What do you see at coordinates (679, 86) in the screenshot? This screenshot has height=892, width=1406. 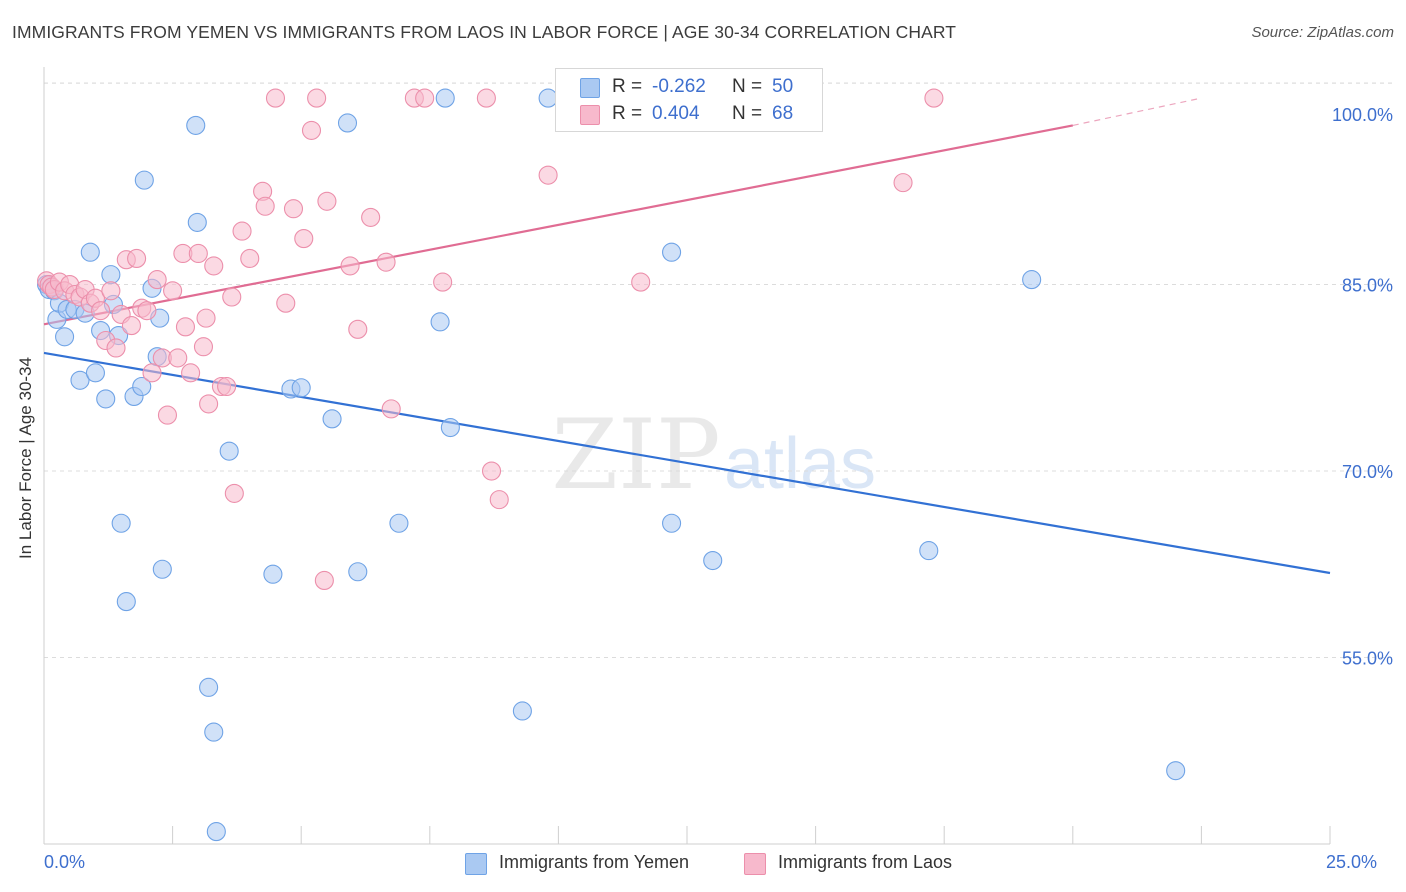 I see `legend-r-value-yemen: -0.262` at bounding box center [679, 86].